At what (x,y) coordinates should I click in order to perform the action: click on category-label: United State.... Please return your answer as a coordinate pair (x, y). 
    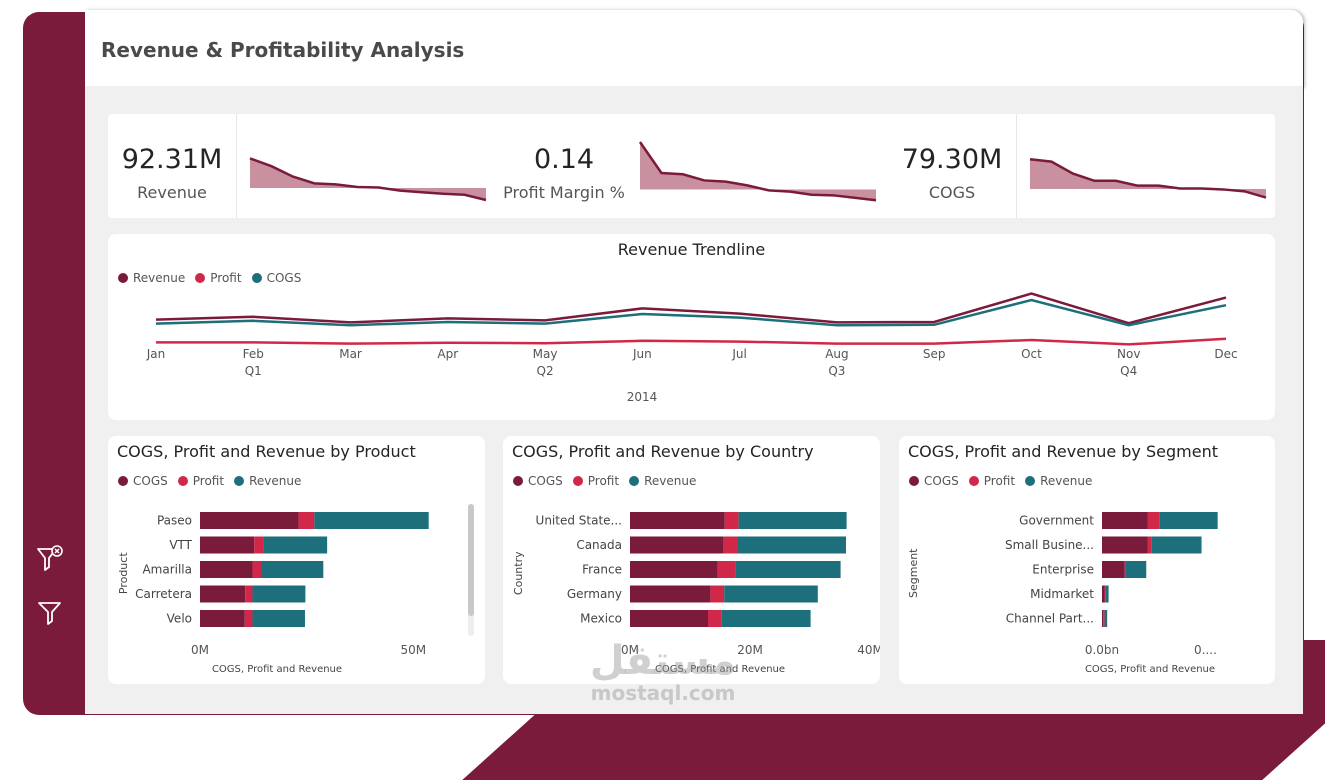
    Looking at the image, I should click on (579, 521).